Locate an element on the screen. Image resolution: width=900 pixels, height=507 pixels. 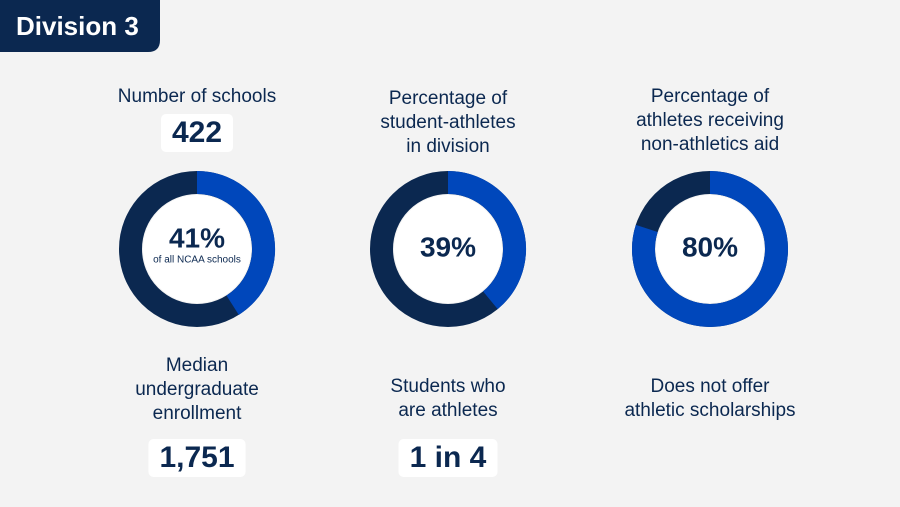
header-title: Division 3 is located at coordinates (77, 26).